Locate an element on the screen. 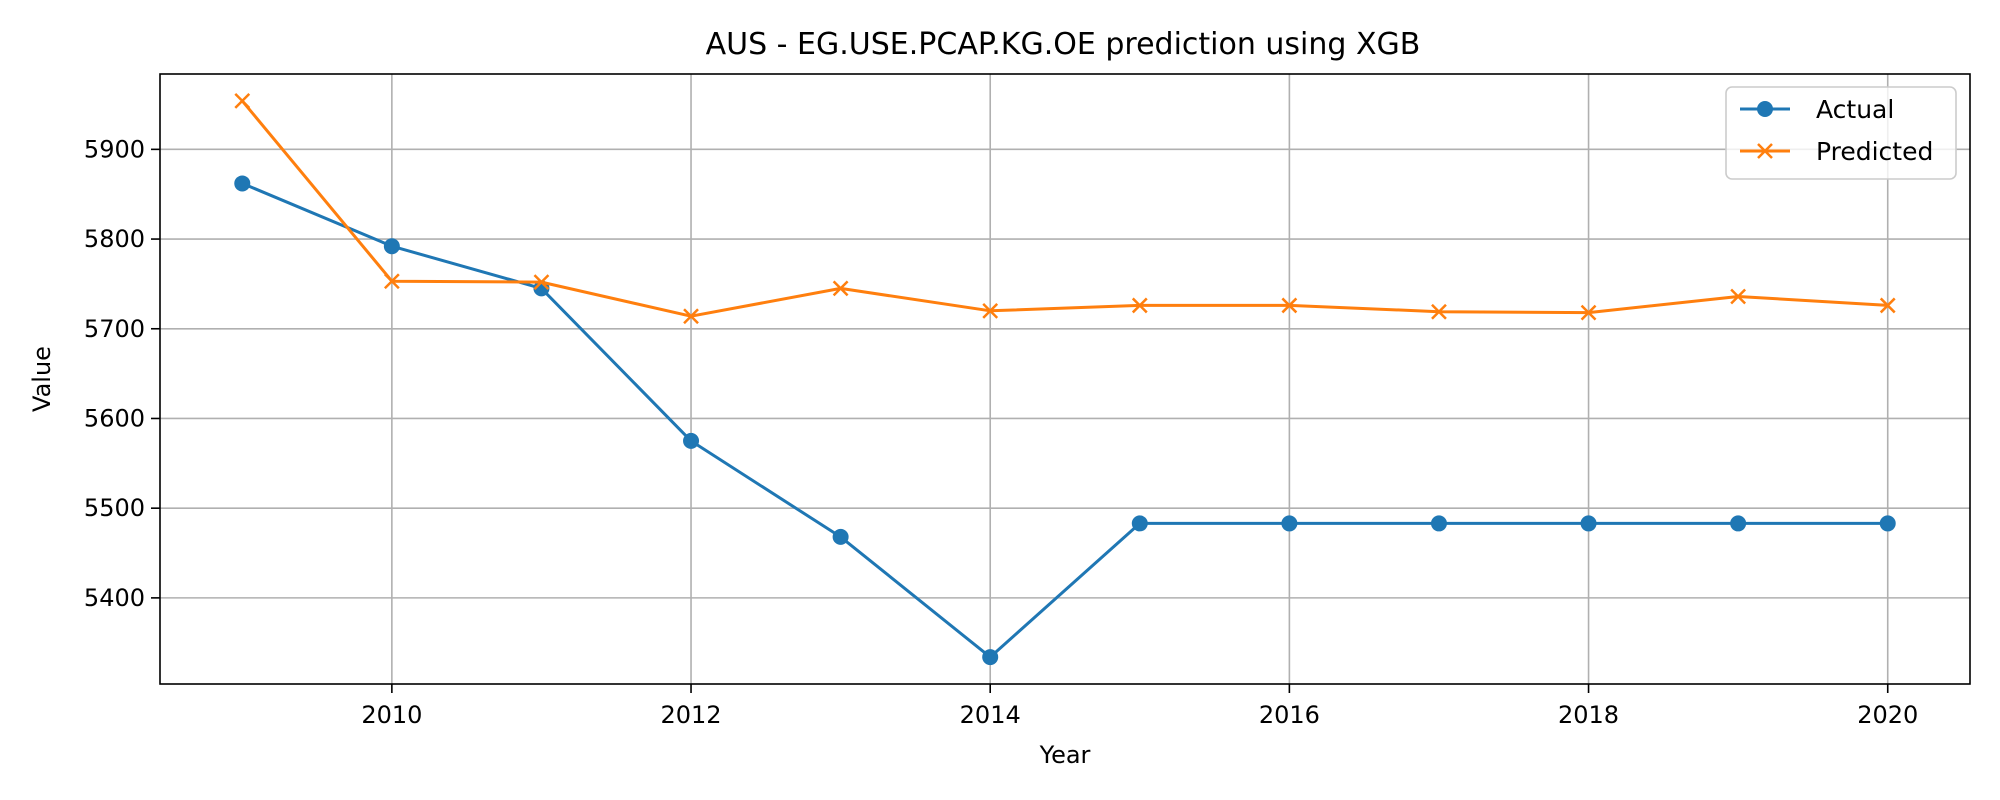 The height and width of the screenshot is (800, 2000). y-axis: 5400 5500 5600 5700 5800 5900 is located at coordinates (122, 373).